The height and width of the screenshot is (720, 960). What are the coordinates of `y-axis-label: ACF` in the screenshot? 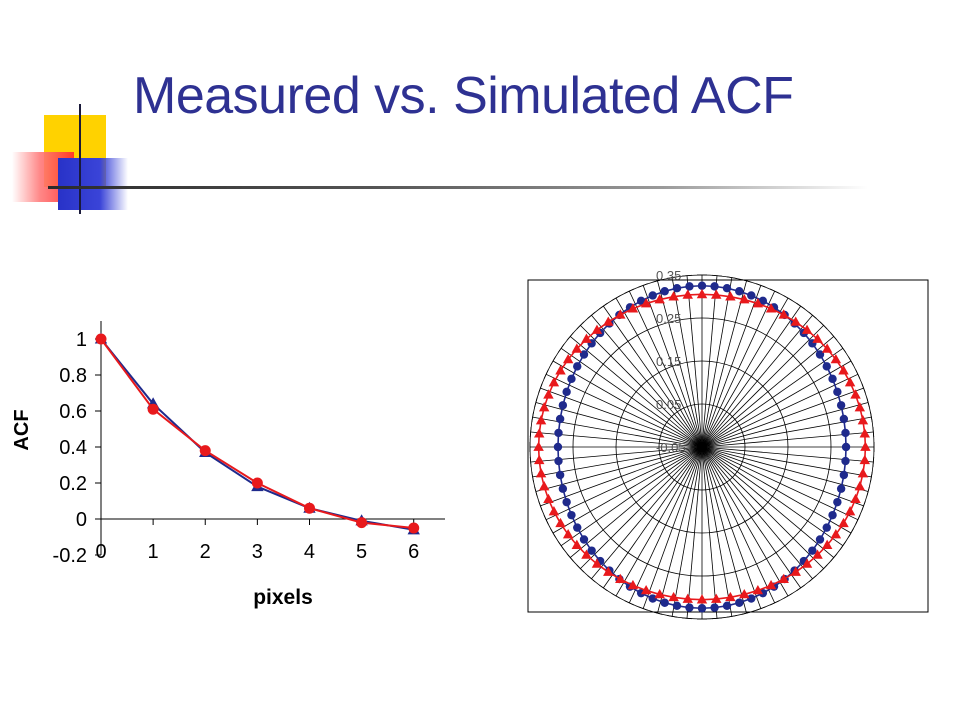 It's located at (22, 429).